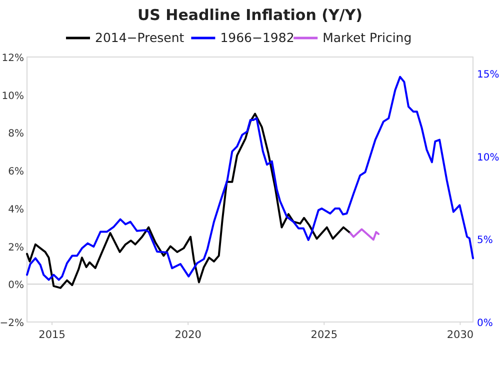 The height and width of the screenshot is (383, 500). I want to click on y-tick-label: 8%, so click(16, 134).